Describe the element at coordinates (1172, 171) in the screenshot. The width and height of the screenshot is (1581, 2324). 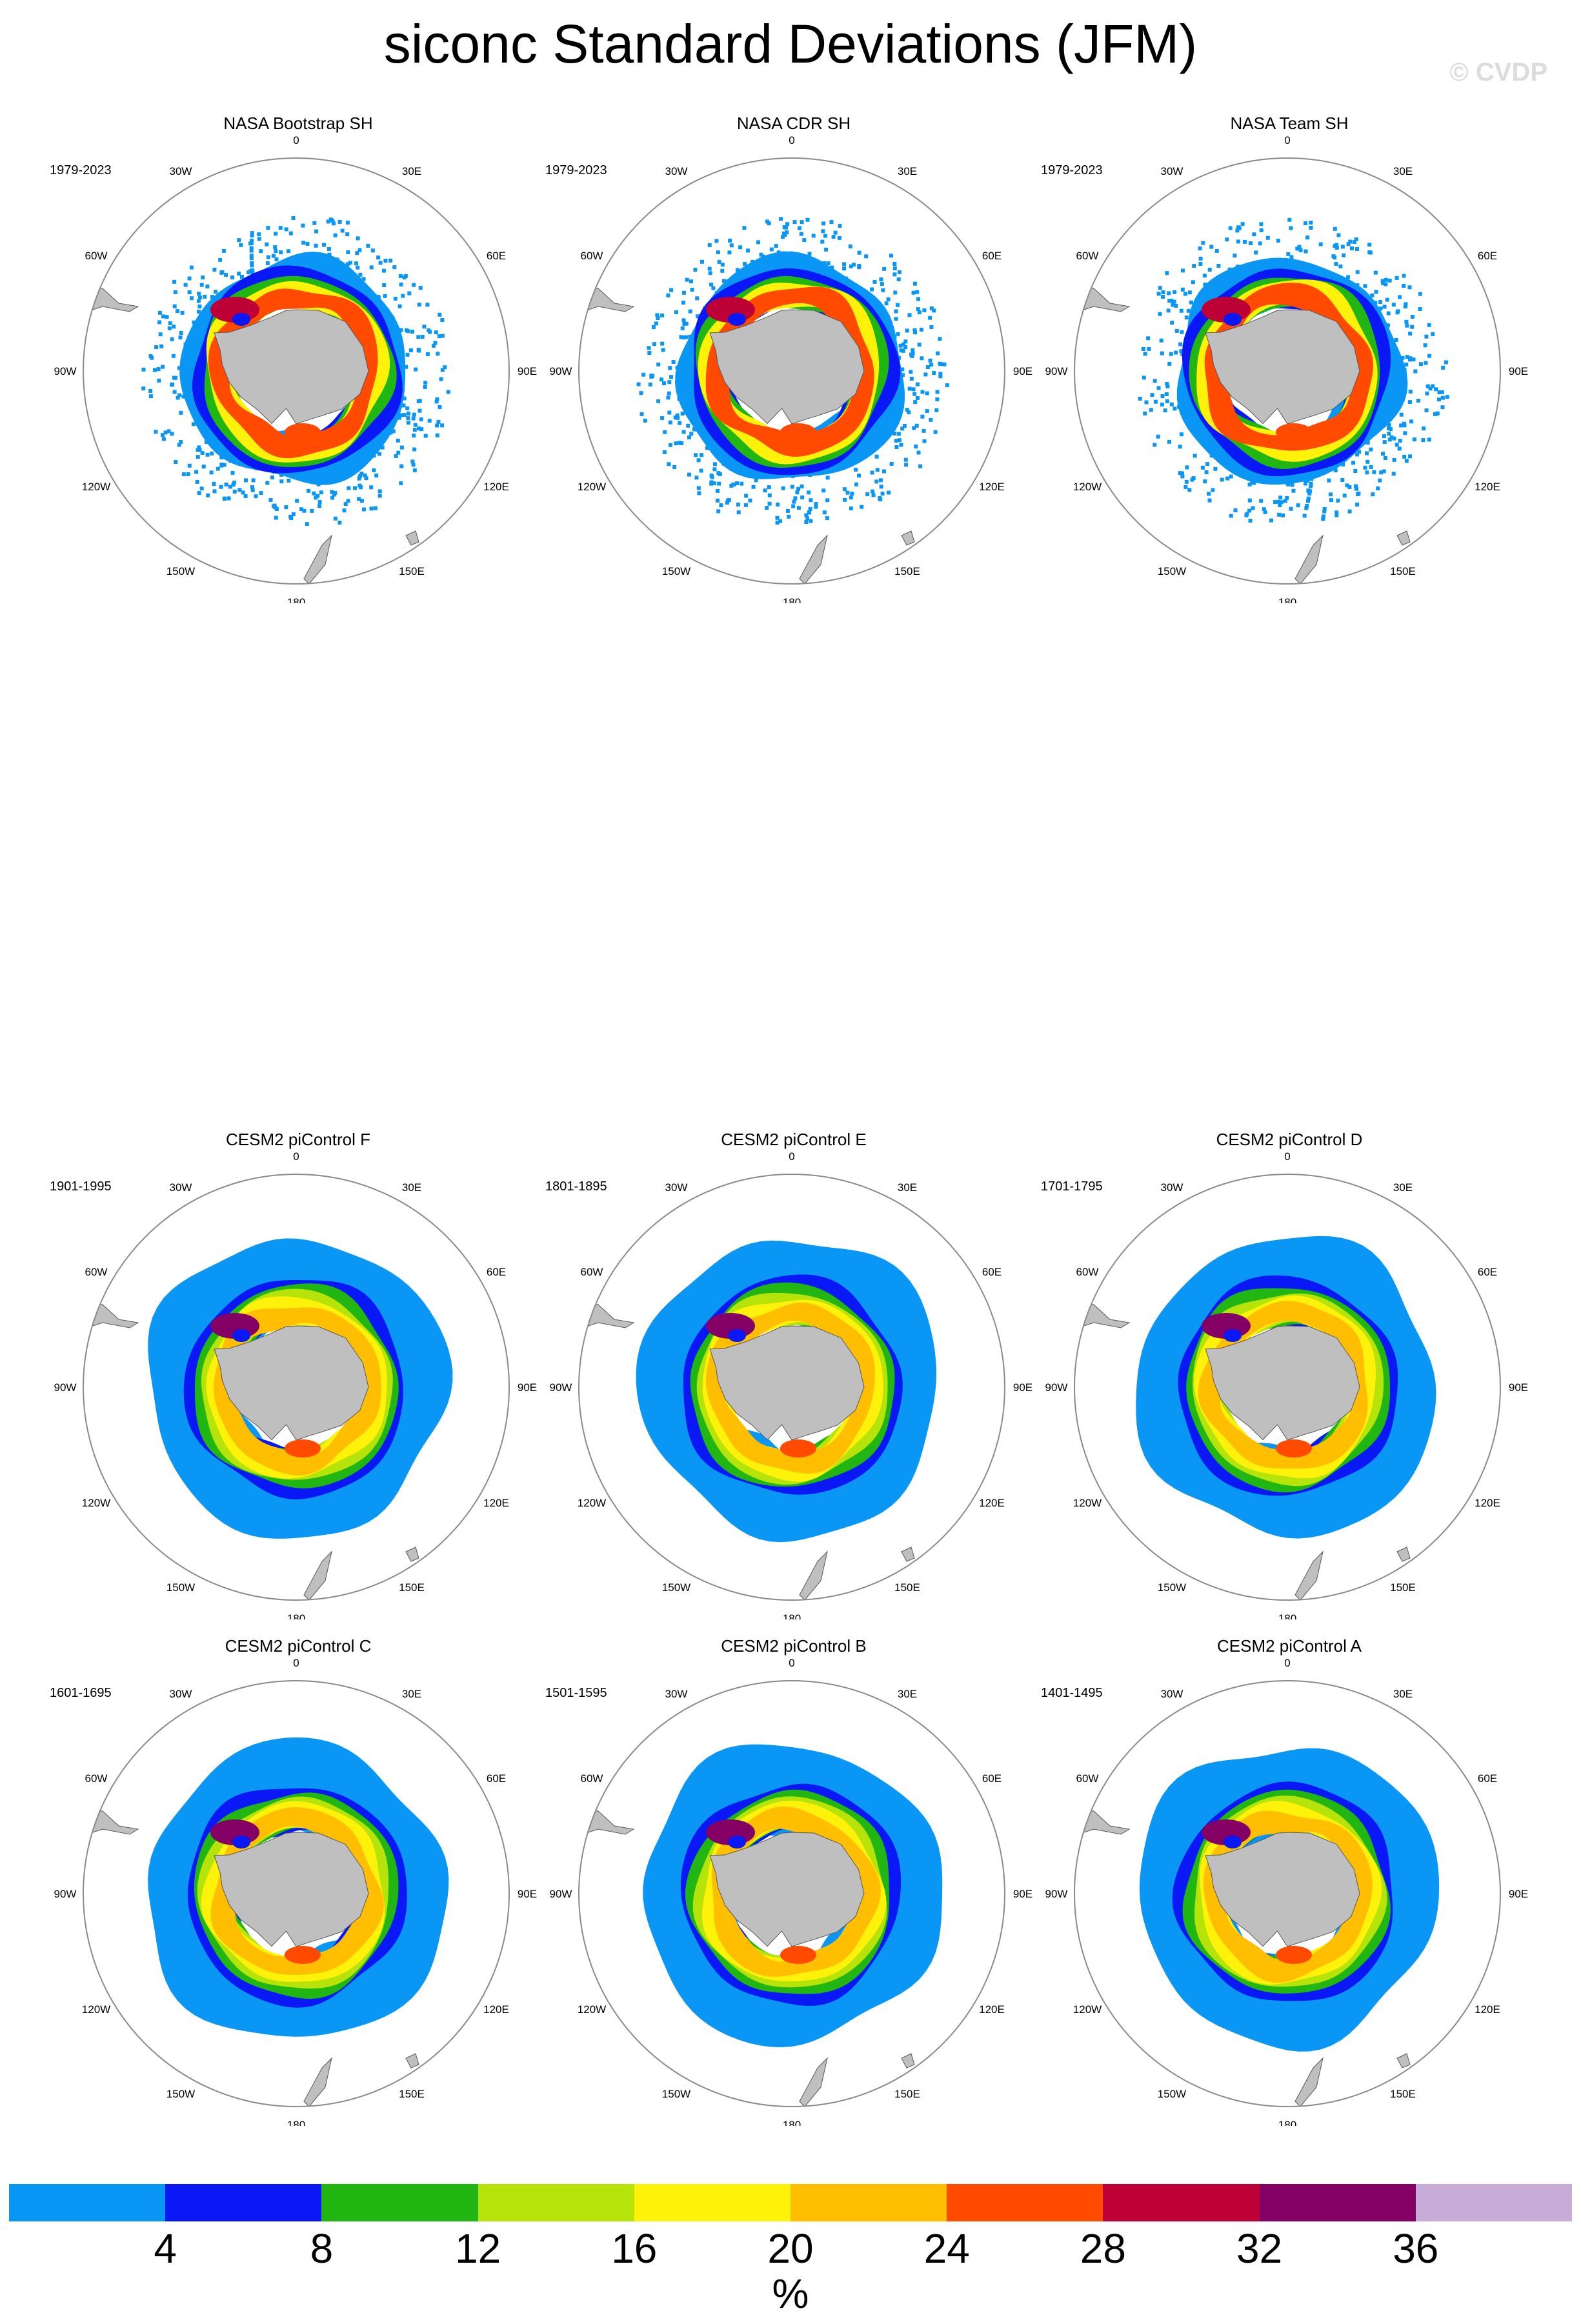
I see `longitude-label: 30W` at that location.